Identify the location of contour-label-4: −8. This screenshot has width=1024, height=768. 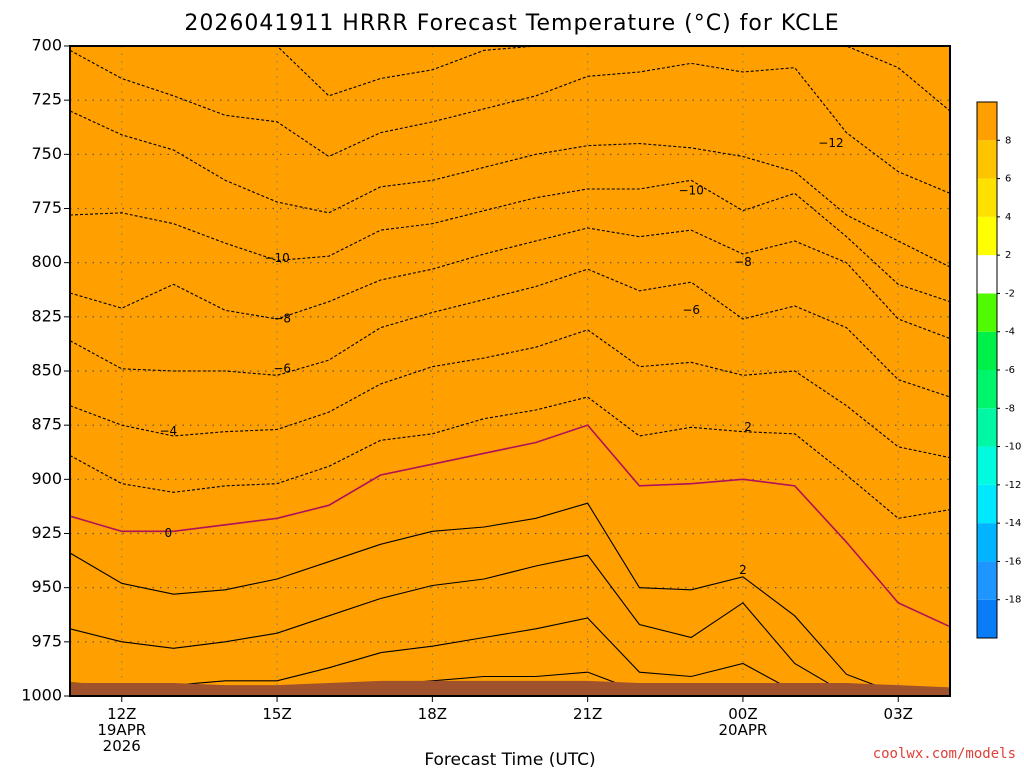
(282, 319).